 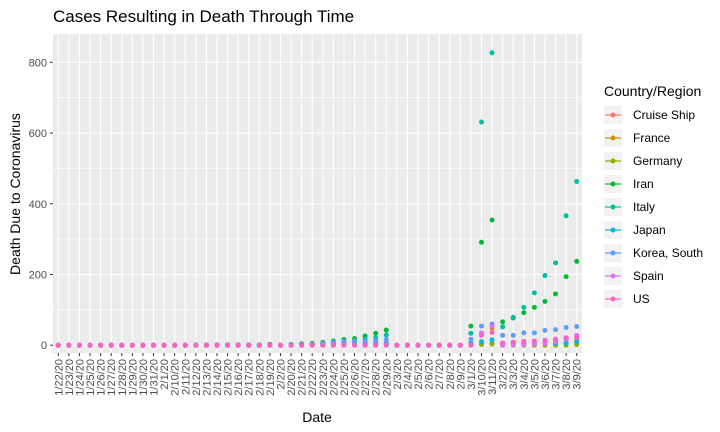 What do you see at coordinates (627, 299) in the screenshot?
I see `legend-item: US` at bounding box center [627, 299].